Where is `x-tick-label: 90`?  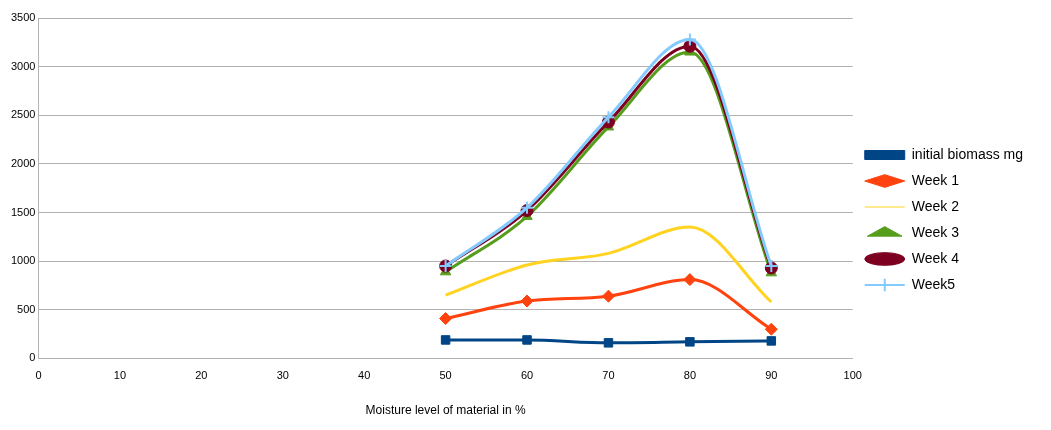 x-tick-label: 90 is located at coordinates (771, 375).